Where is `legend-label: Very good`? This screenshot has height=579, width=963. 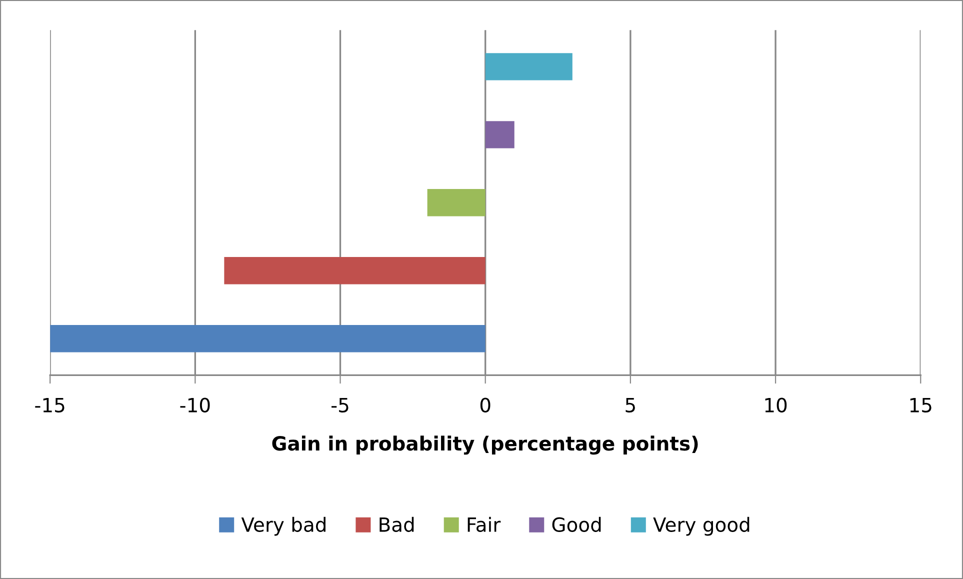 legend-label: Very good is located at coordinates (701, 526).